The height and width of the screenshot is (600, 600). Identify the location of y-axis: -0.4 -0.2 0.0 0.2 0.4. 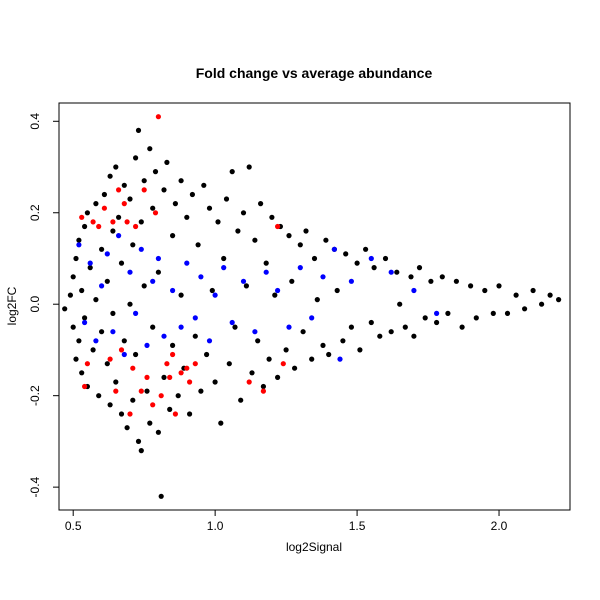
(44, 305).